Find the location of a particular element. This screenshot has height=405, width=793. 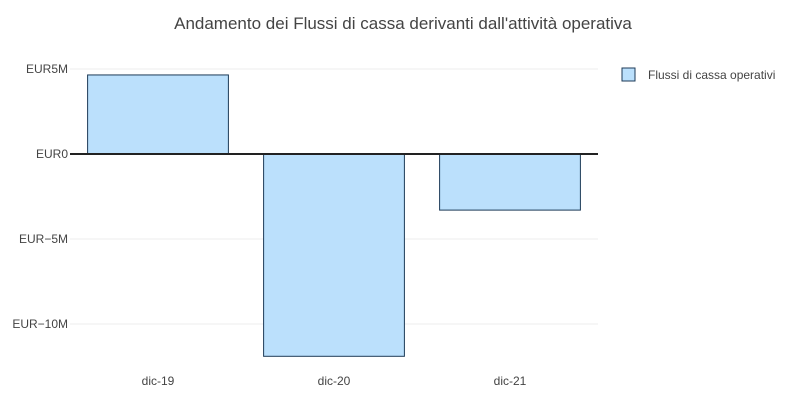

legend: Flussi di cassa operativi is located at coordinates (698, 74).